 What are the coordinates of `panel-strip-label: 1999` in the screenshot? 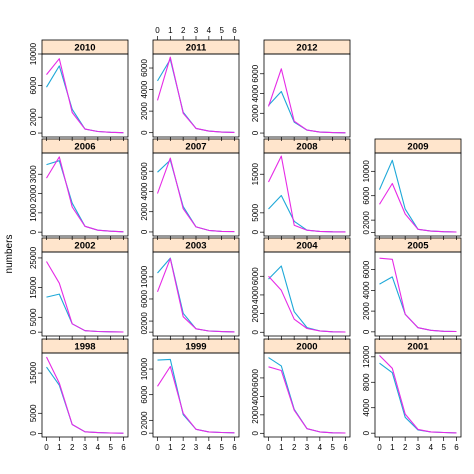 It's located at (195, 347).